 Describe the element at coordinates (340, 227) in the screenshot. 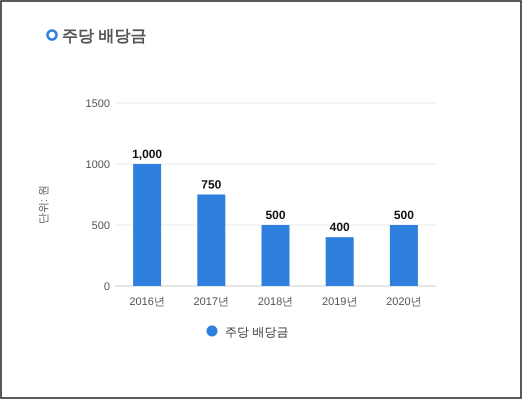

I see `data-label: 400` at that location.